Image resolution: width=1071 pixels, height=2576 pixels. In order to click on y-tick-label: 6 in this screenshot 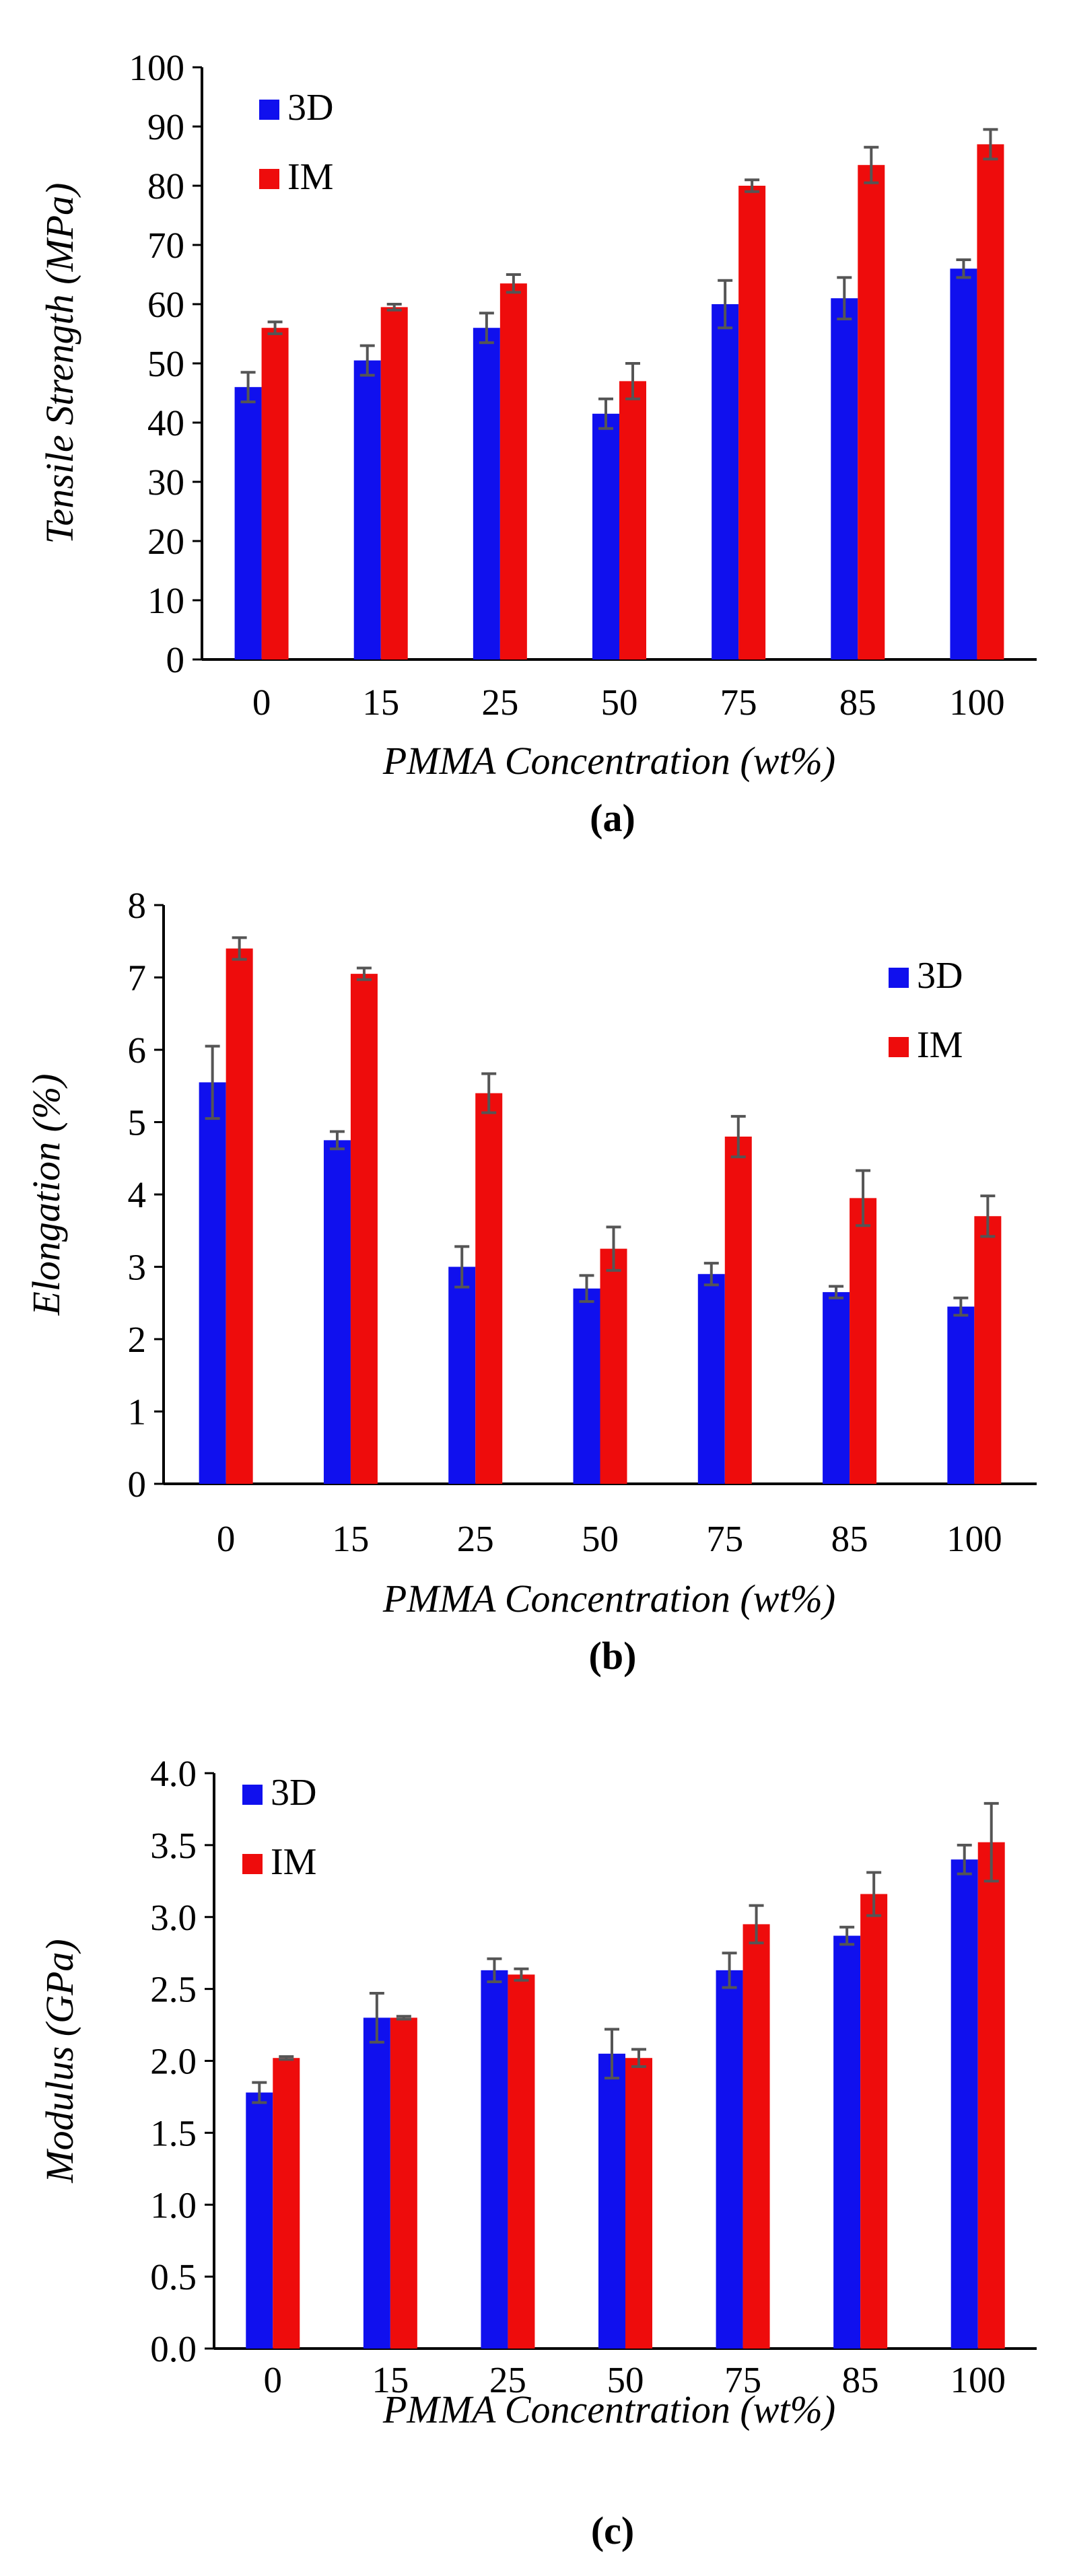, I will do `click(137, 1050)`.